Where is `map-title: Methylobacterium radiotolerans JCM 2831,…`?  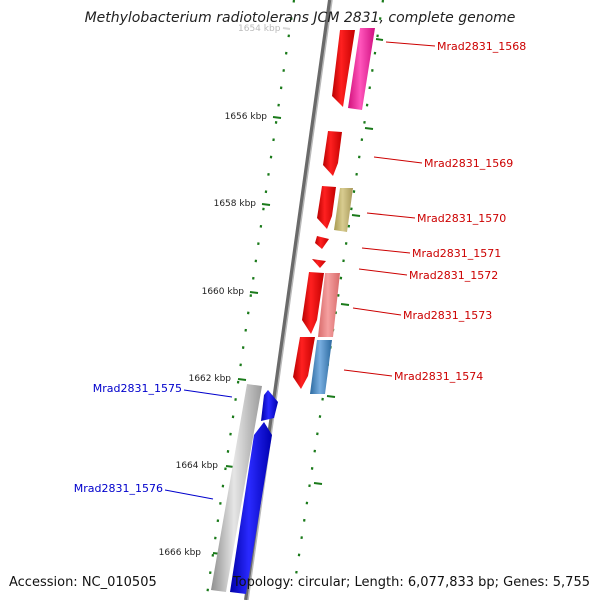
map-title: Methylobacterium radiotolerans JCM 2831,… is located at coordinates (300, 18).